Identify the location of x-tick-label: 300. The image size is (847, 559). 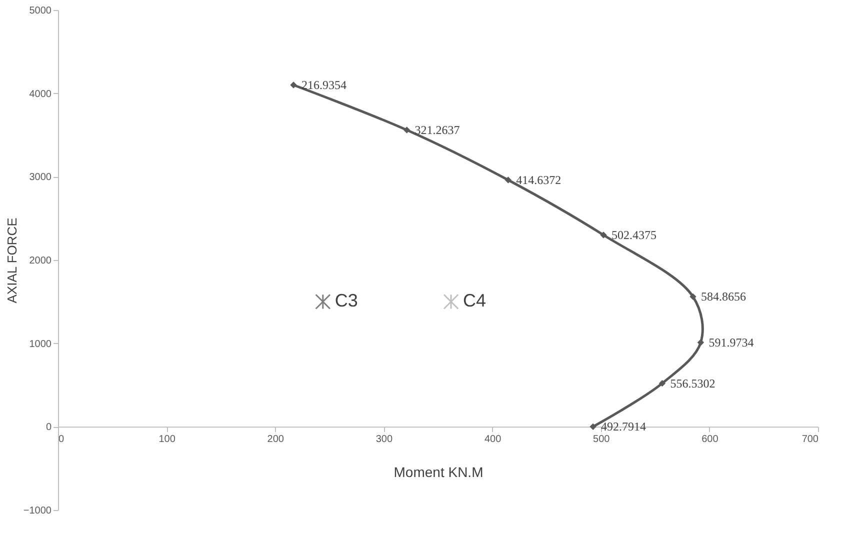
(384, 440).